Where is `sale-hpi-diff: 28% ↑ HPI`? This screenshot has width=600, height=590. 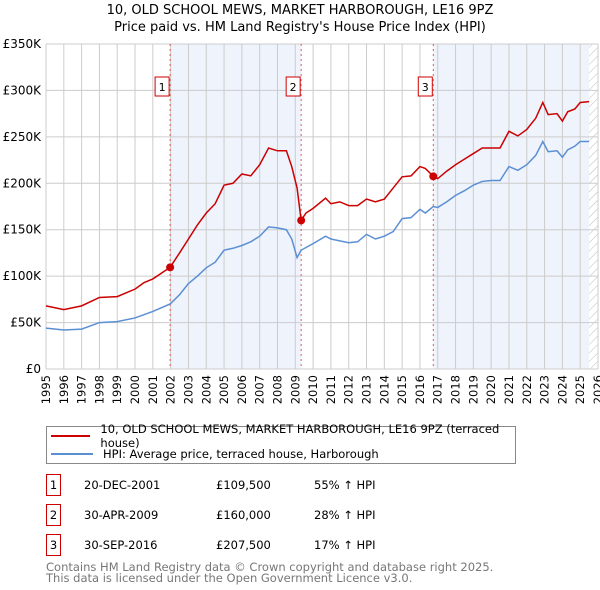
sale-hpi-diff: 28% ↑ HPI is located at coordinates (345, 515).